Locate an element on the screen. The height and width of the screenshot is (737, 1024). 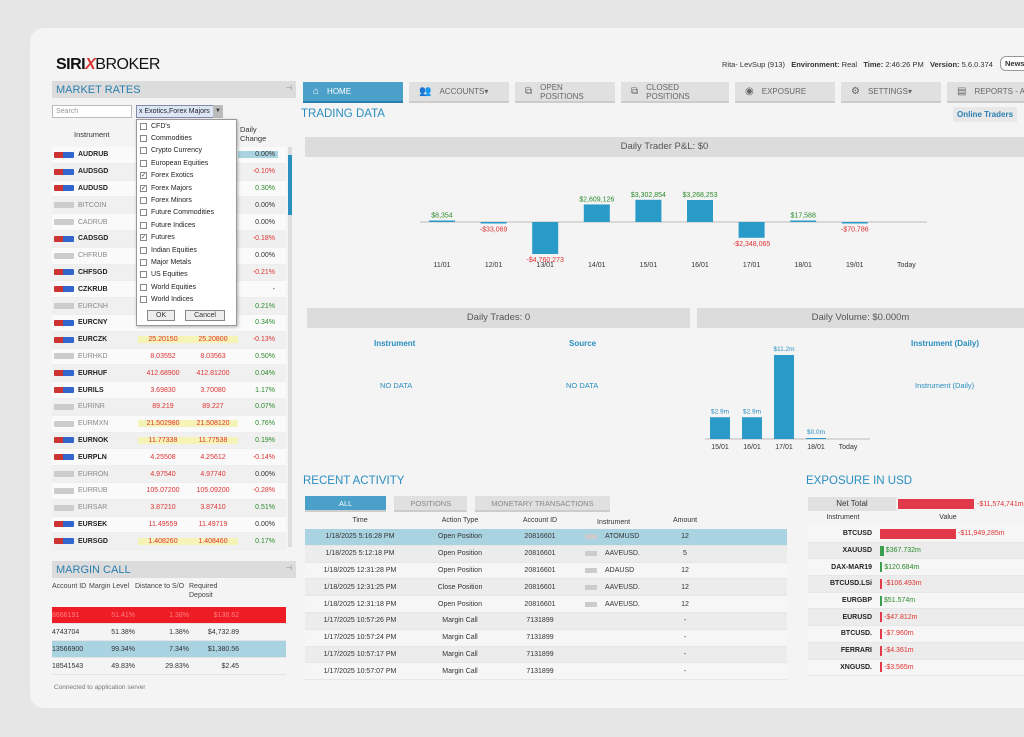
tab-recent-monetary-transactions: MONETARY TRANSACTIONS is located at coordinates (542, 504).